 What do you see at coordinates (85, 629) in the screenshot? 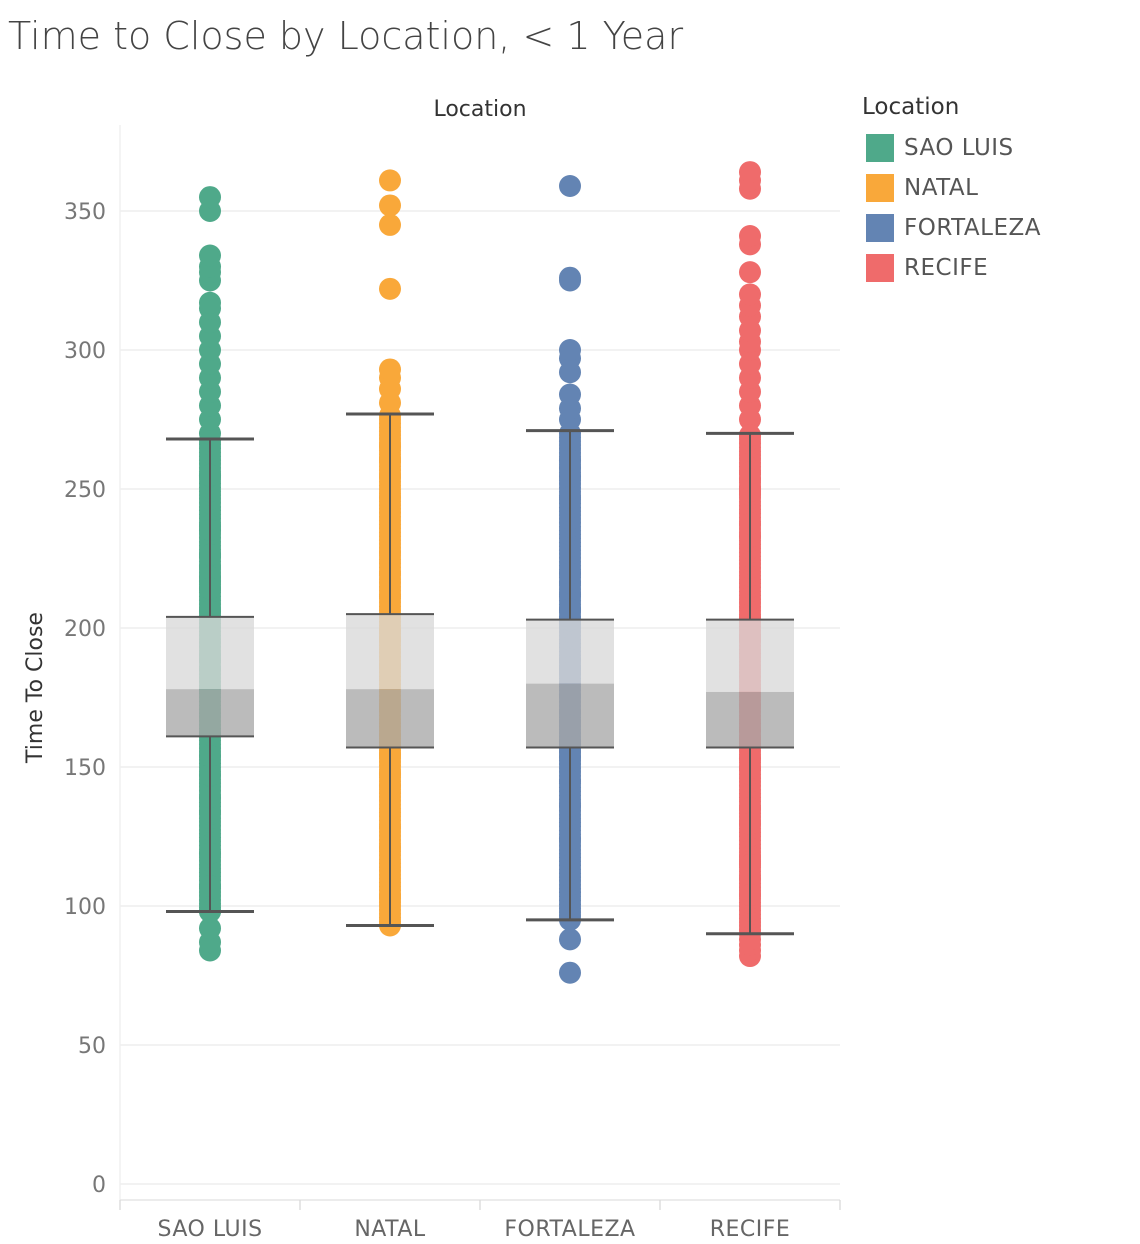
I see `y-tick-label: 200` at bounding box center [85, 629].